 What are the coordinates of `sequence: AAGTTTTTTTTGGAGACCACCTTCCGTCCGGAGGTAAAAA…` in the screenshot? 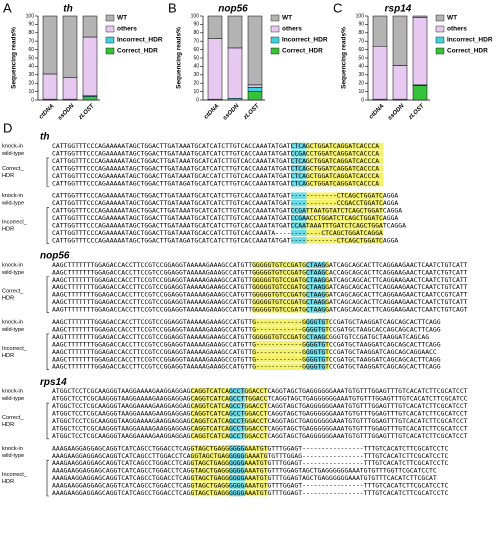 It's located at (260, 310).